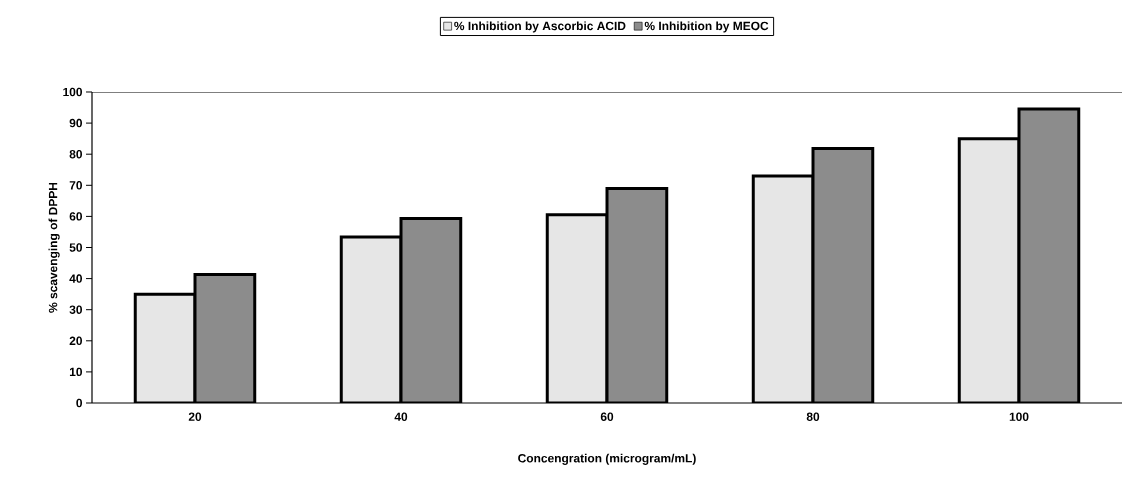 This screenshot has width=1135, height=484. What do you see at coordinates (76, 278) in the screenshot?
I see `y-tick-label: 40` at bounding box center [76, 278].